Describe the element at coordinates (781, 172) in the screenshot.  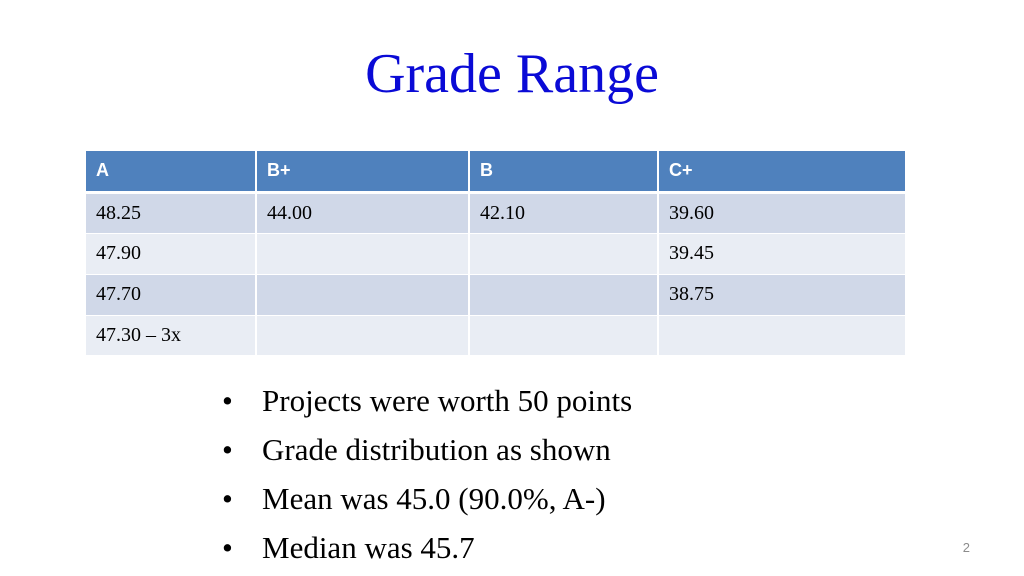
I see `header-cell-c-plus: C+` at that location.